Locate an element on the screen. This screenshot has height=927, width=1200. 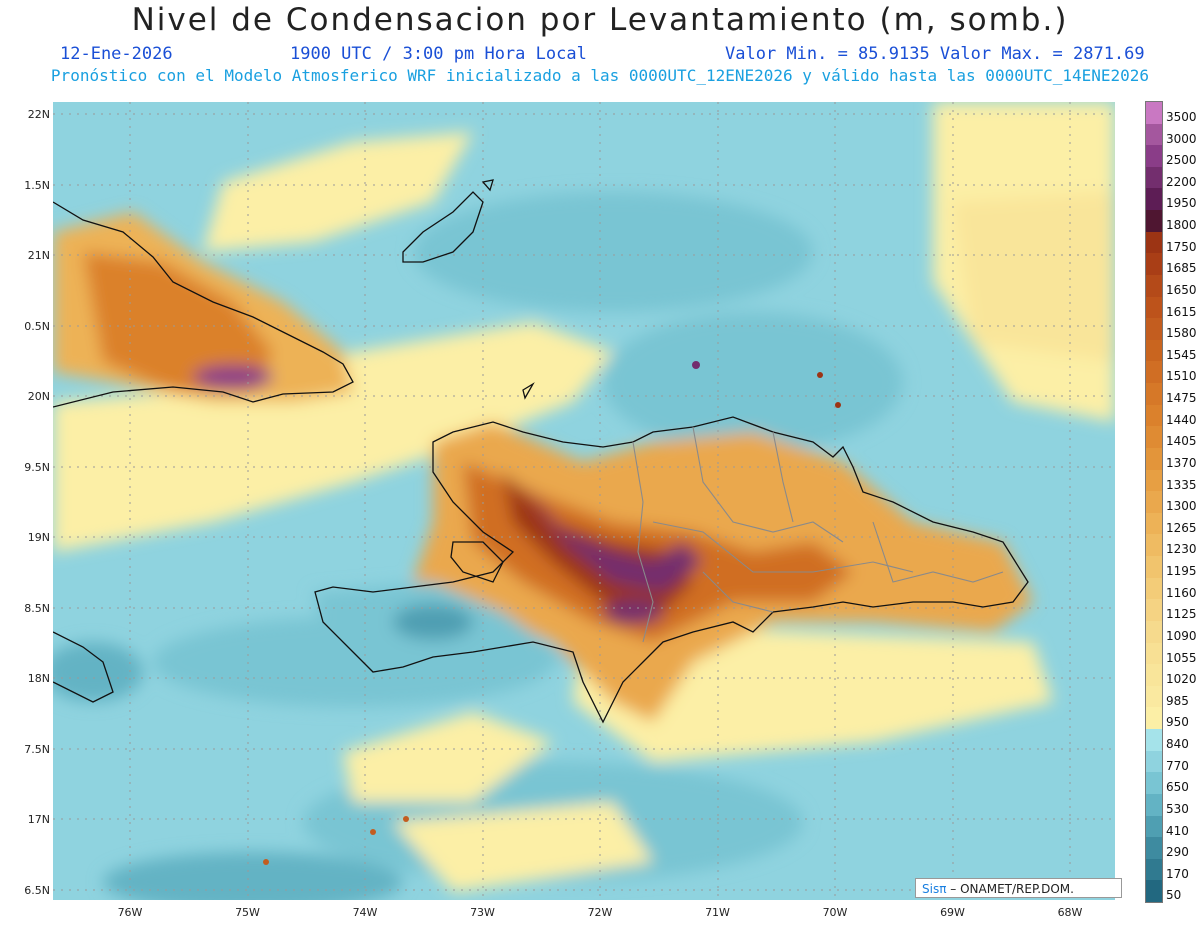
lat-label: 9.5N is located at coordinates (37, 467).